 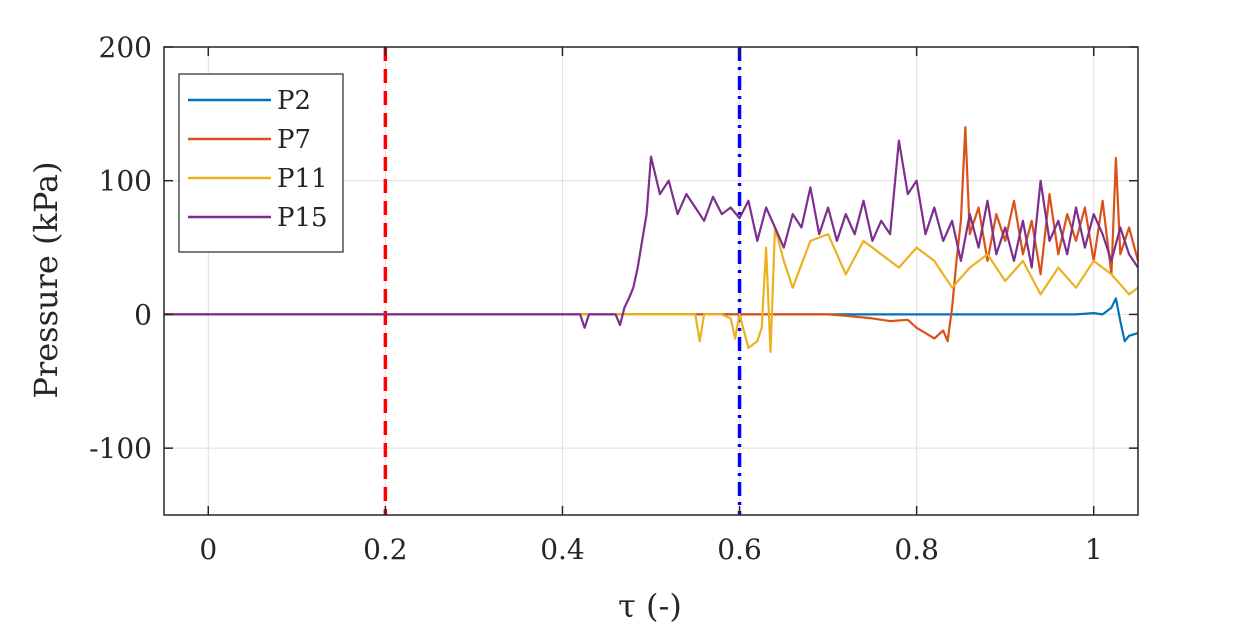 I want to click on y-tick-label: 200, so click(x=125, y=47).